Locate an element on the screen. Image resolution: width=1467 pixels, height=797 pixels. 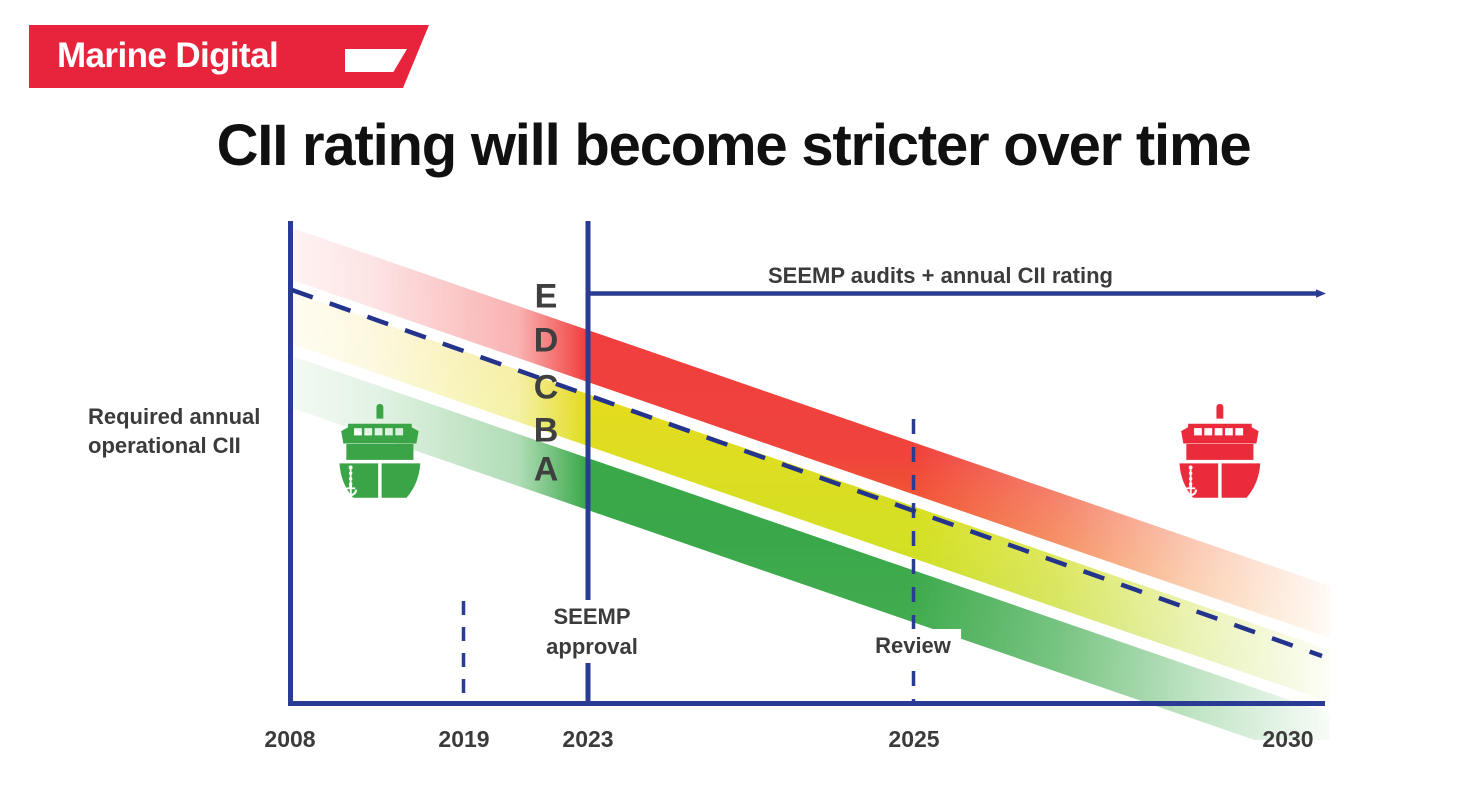
y-axis-caption: Required annual operational CII is located at coordinates (193, 431).